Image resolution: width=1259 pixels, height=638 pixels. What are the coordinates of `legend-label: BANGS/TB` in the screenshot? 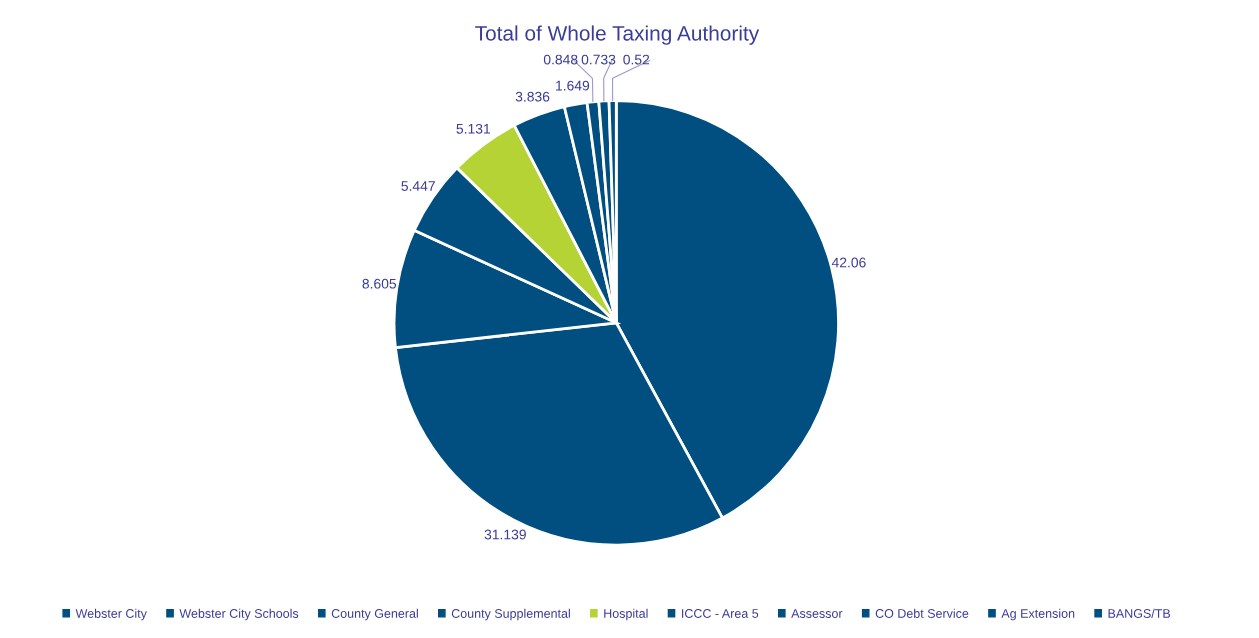 It's located at (1139, 613).